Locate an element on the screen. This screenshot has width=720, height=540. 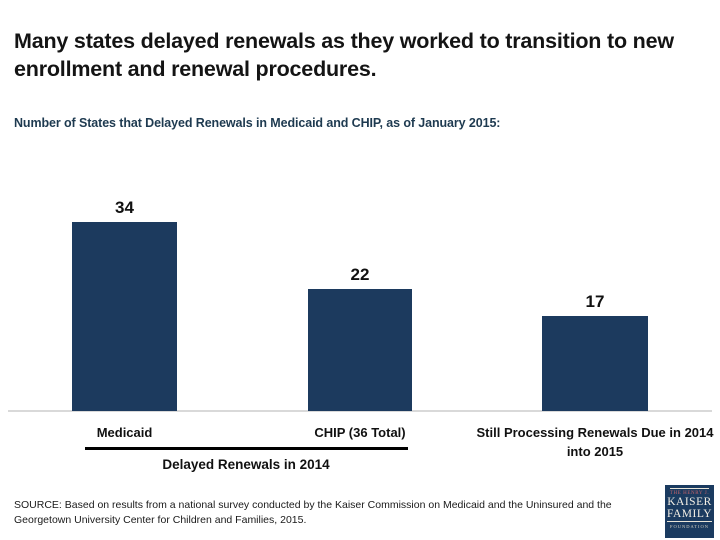
group-label: Delayed Renewals in 2014 is located at coordinates (246, 464).